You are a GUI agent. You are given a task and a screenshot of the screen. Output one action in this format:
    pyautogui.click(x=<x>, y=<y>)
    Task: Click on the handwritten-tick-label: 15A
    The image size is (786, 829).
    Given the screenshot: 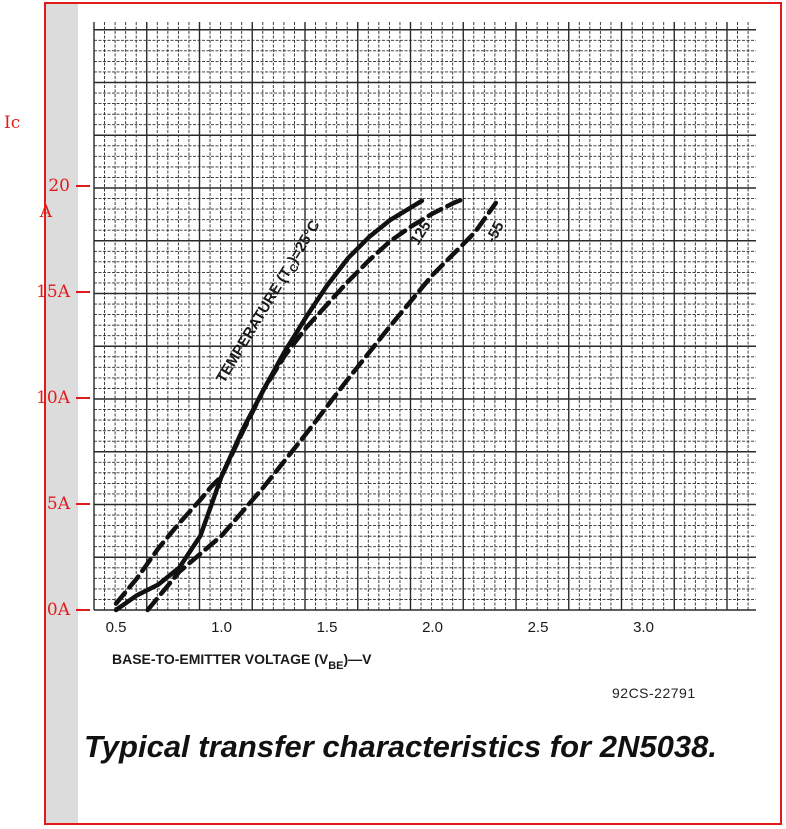 What is the action you would take?
    pyautogui.click(x=53, y=292)
    